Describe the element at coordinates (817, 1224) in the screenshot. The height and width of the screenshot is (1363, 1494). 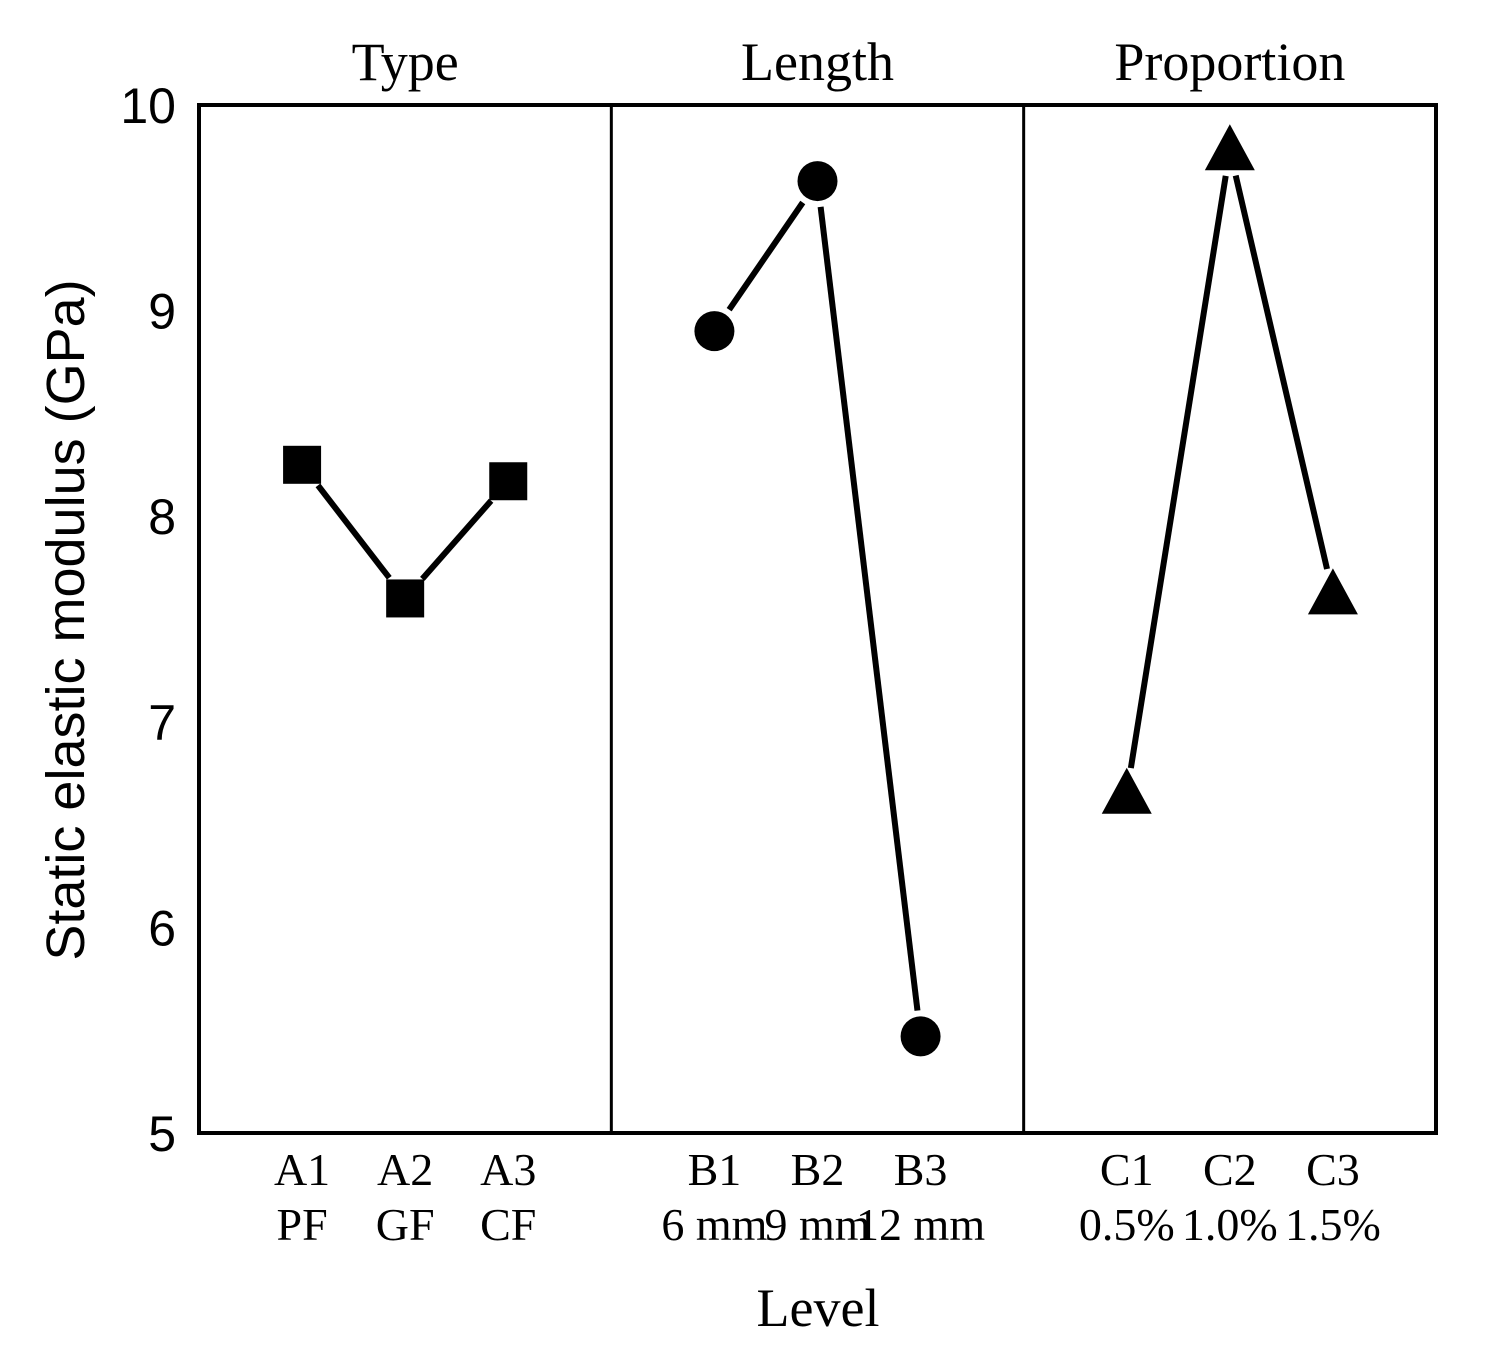
I see `x-tick-label: 9 mm` at that location.